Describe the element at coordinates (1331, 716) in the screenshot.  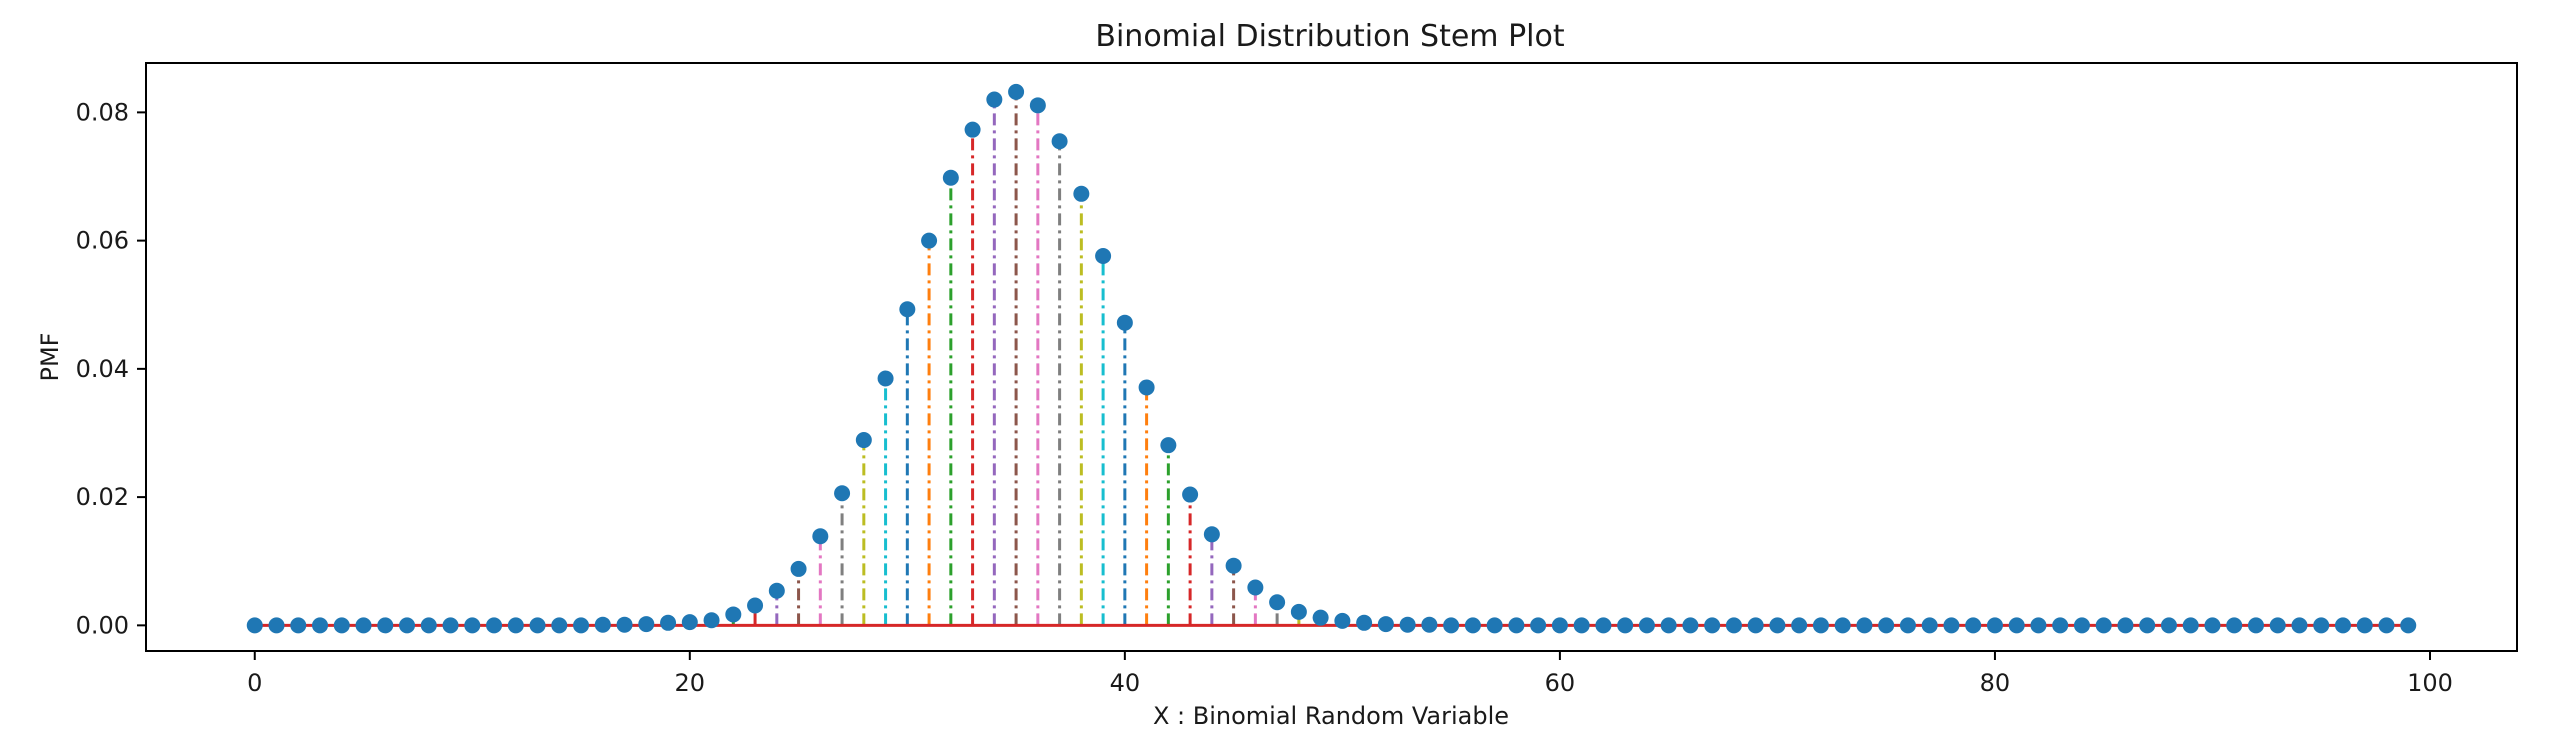
I see `x-axis-title: X : Binomial Random Variable` at that location.